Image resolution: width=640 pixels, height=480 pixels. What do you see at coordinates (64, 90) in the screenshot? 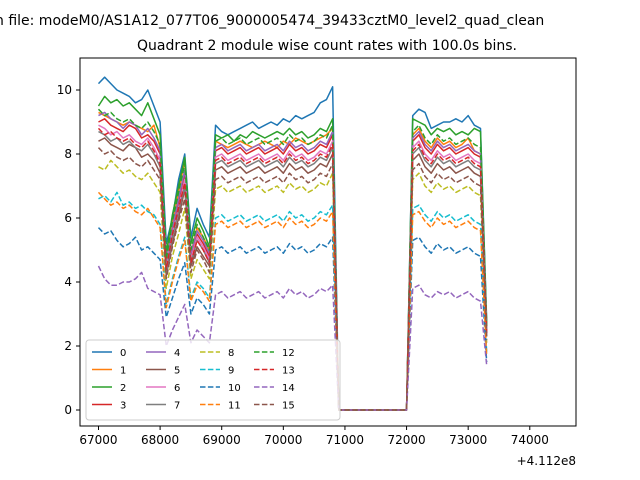
I see `y-tick-label: 10` at bounding box center [64, 90].